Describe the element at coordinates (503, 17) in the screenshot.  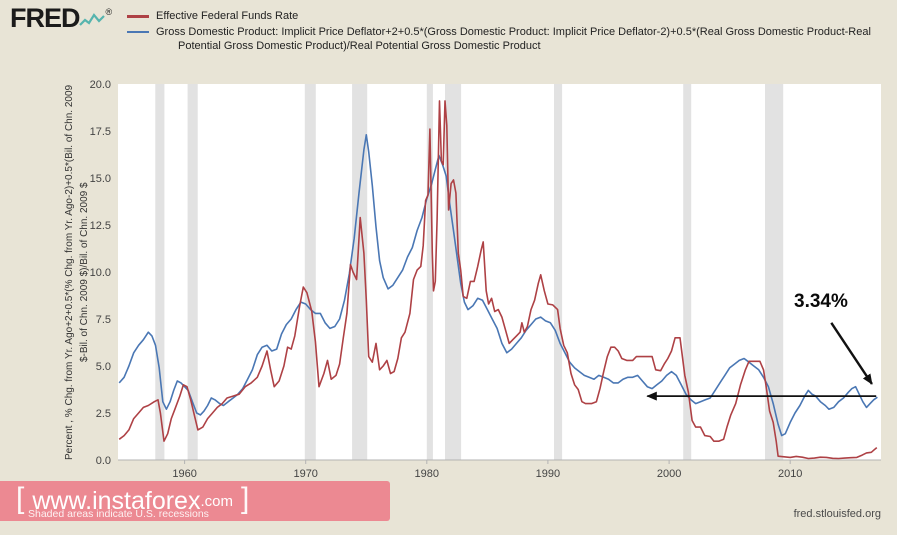
I see `legend-item-fed-funds: Effective Federal Funds Rate` at that location.